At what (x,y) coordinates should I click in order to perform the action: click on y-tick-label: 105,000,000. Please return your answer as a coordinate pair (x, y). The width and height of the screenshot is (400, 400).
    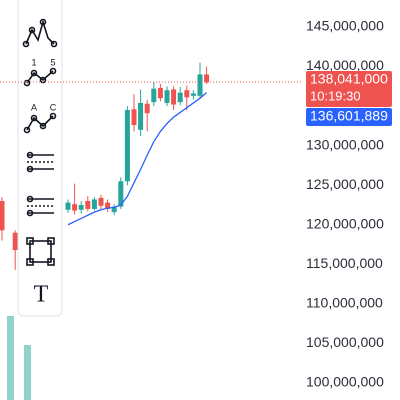
    Looking at the image, I should click on (345, 342).